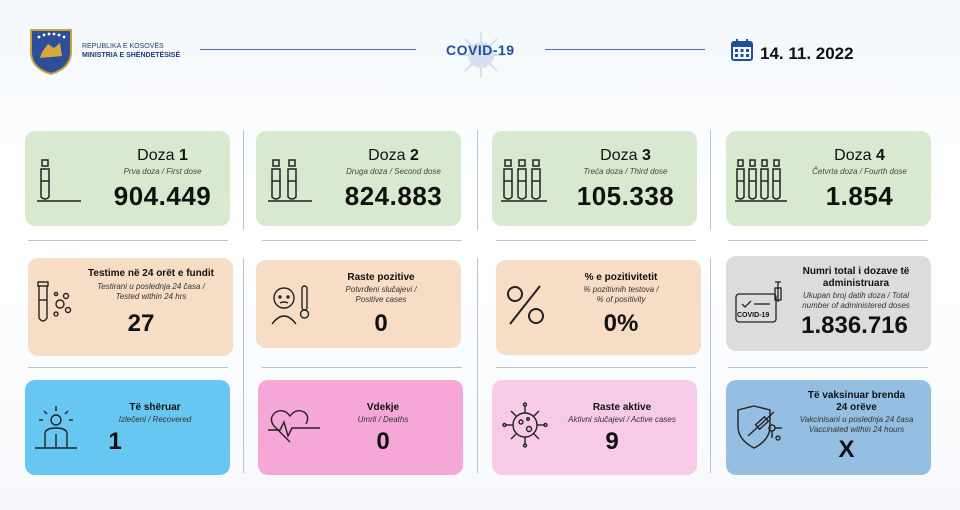 This screenshot has height=510, width=960. What do you see at coordinates (856, 429) in the screenshot?
I see `vaccinated-24h-subtitle-2: Vaccinated within 24 hours` at bounding box center [856, 429].